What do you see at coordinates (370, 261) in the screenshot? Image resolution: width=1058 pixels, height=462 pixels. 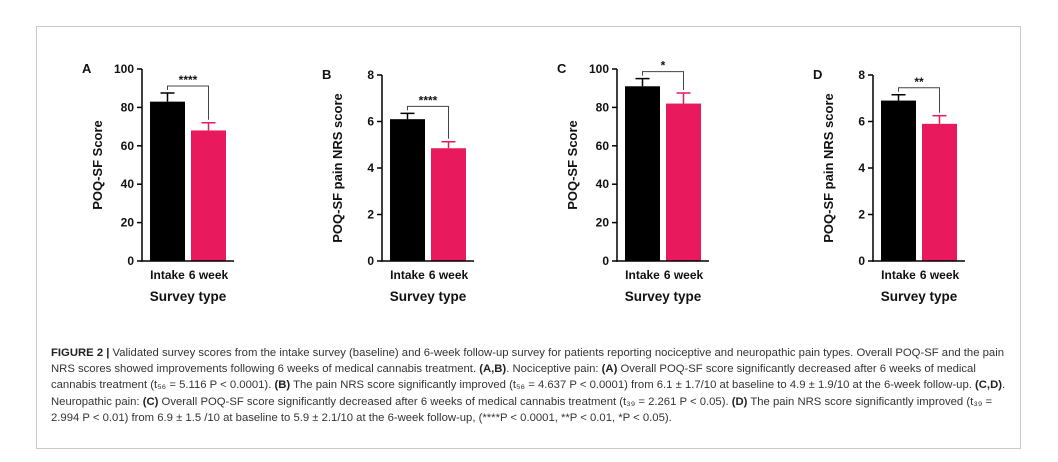 I see `y-tick-label-b: 0` at bounding box center [370, 261].